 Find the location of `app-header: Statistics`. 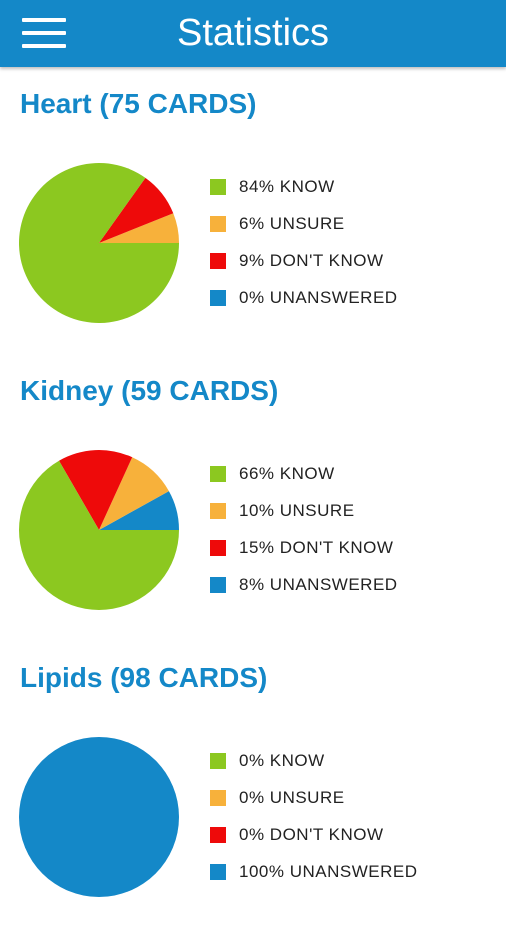

app-header: Statistics is located at coordinates (253, 33).